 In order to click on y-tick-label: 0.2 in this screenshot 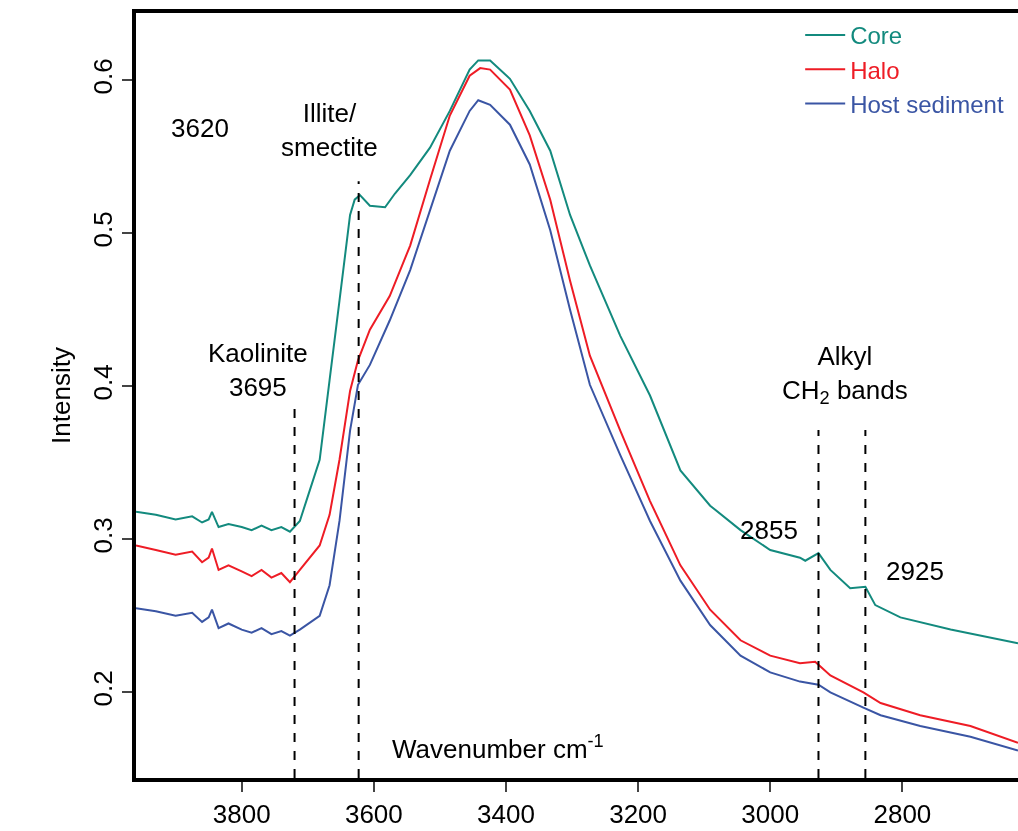, I will do `click(102, 688)`.